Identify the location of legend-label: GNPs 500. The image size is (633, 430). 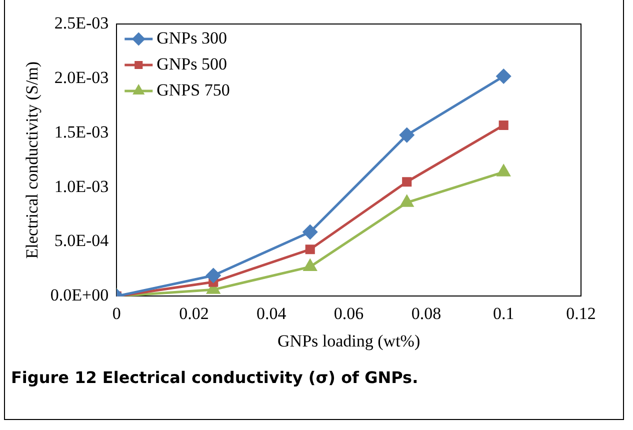
(191, 64).